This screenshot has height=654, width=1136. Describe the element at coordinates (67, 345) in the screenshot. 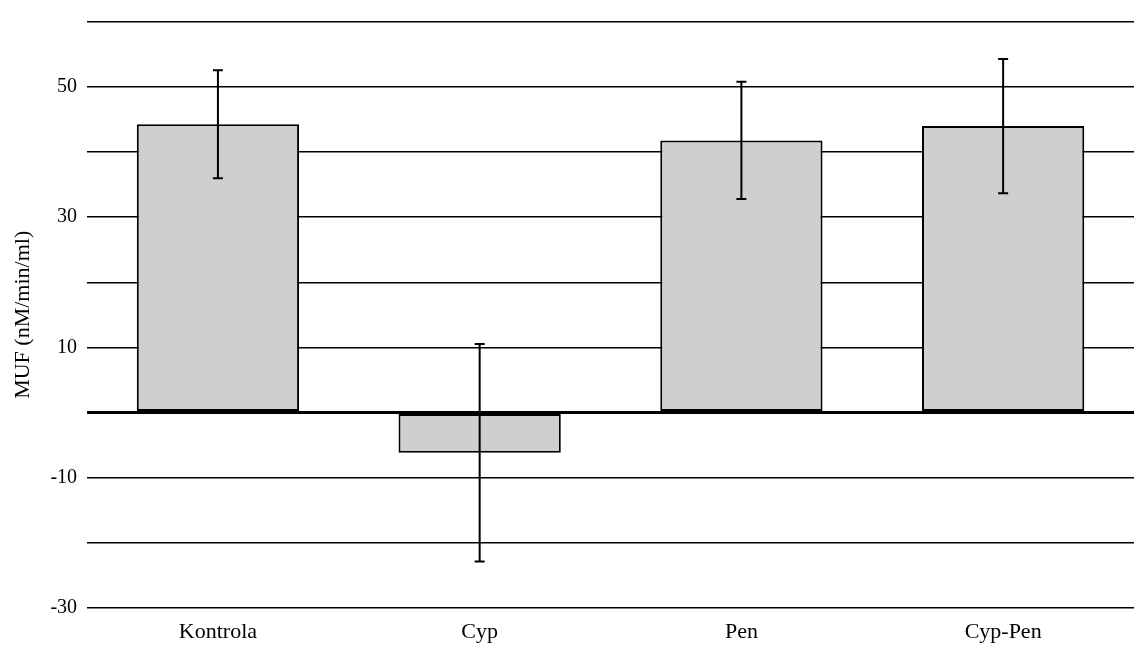

I see `y-tick-label: 10` at that location.